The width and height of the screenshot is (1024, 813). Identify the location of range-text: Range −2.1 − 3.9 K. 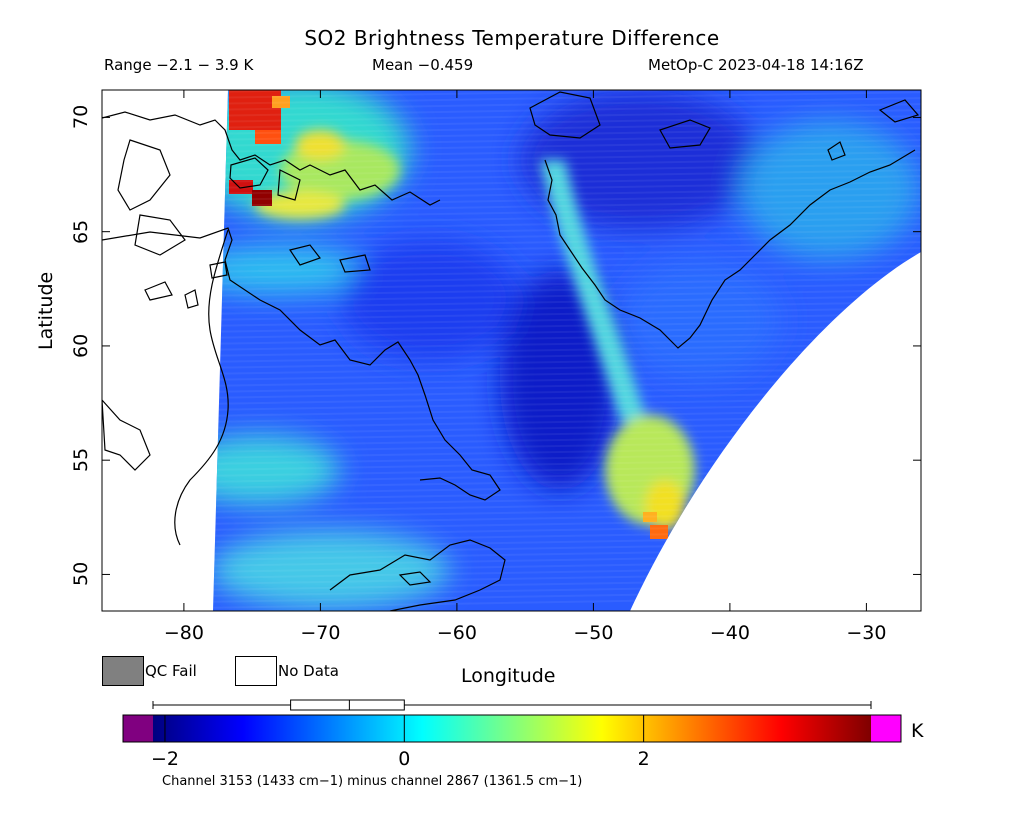
(179, 65).